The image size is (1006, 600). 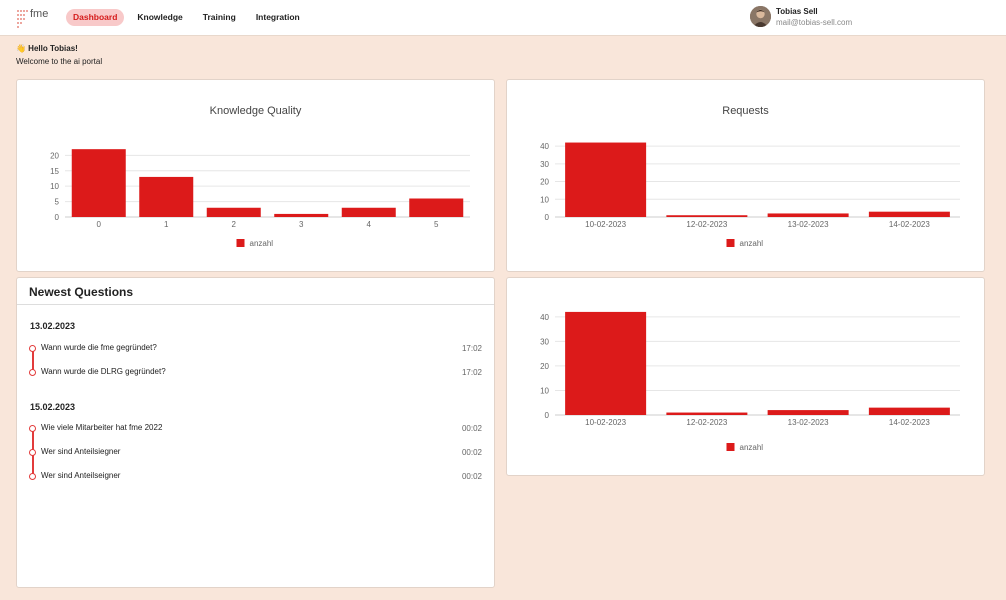 I want to click on x-tick-label: 1, so click(x=166, y=224).